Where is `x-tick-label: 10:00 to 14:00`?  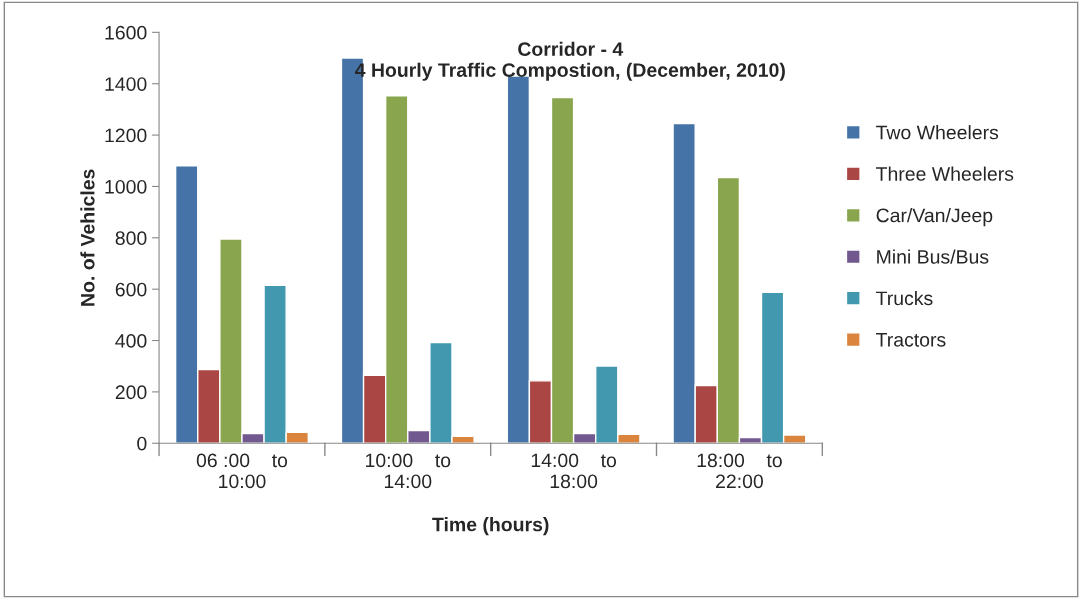
x-tick-label: 10:00 to 14:00 is located at coordinates (408, 471).